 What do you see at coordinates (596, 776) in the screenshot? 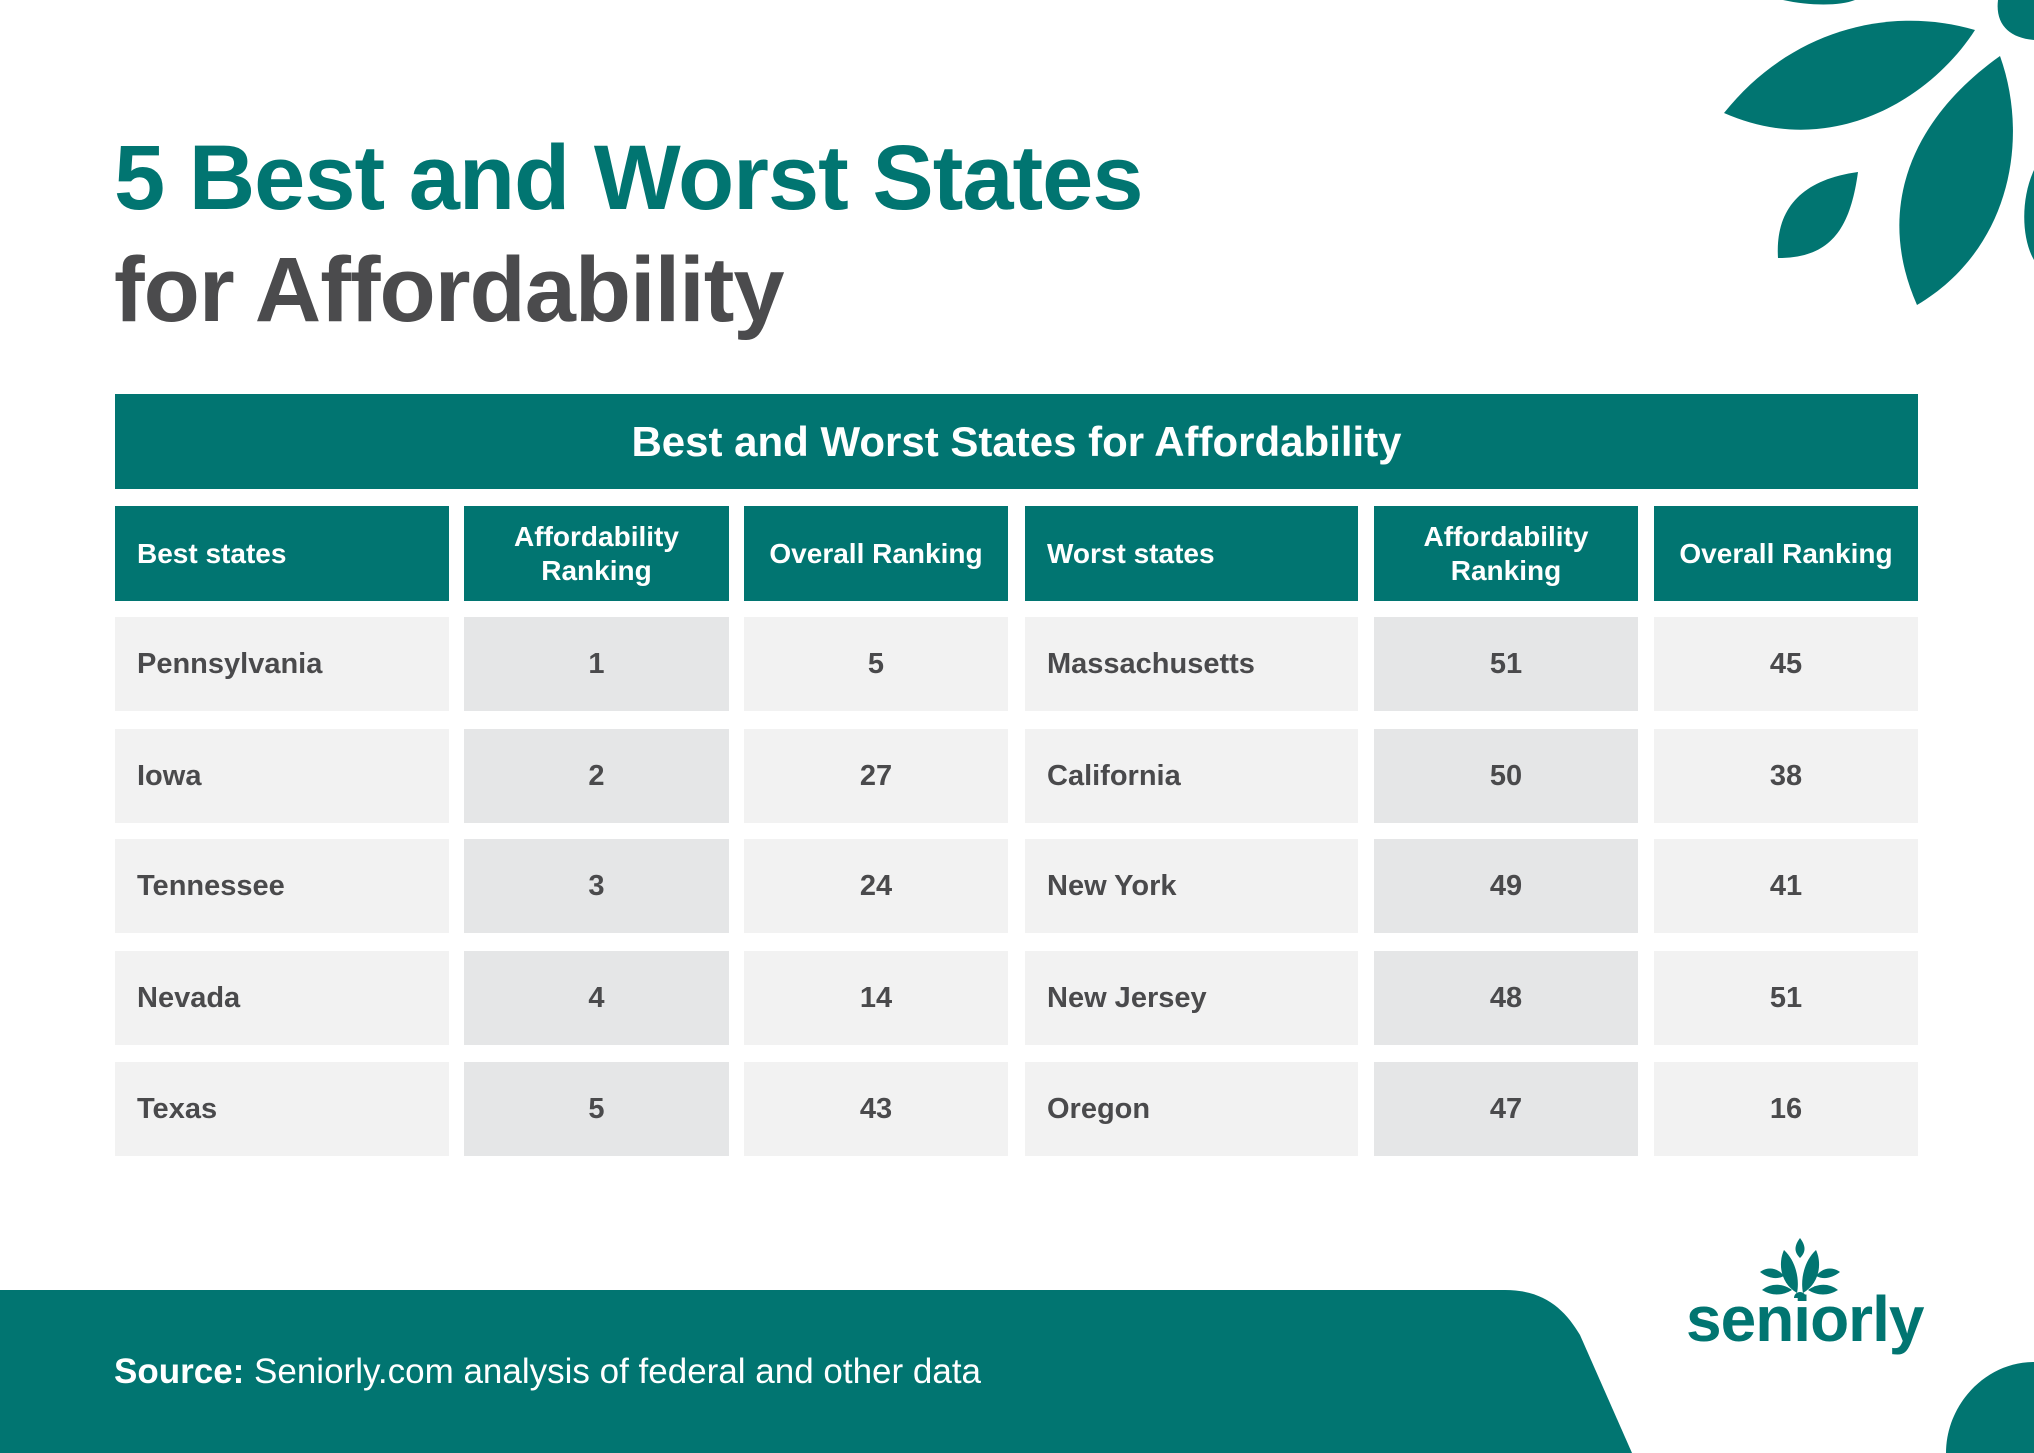
I see `table-cell: 2` at bounding box center [596, 776].